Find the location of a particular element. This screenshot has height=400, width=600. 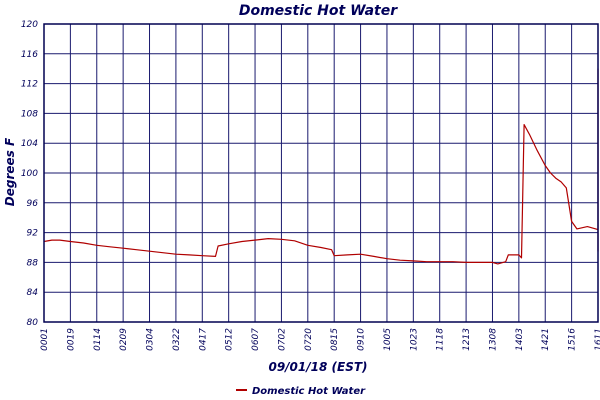

x-tick-label: 1403 is located at coordinates (520, 339).